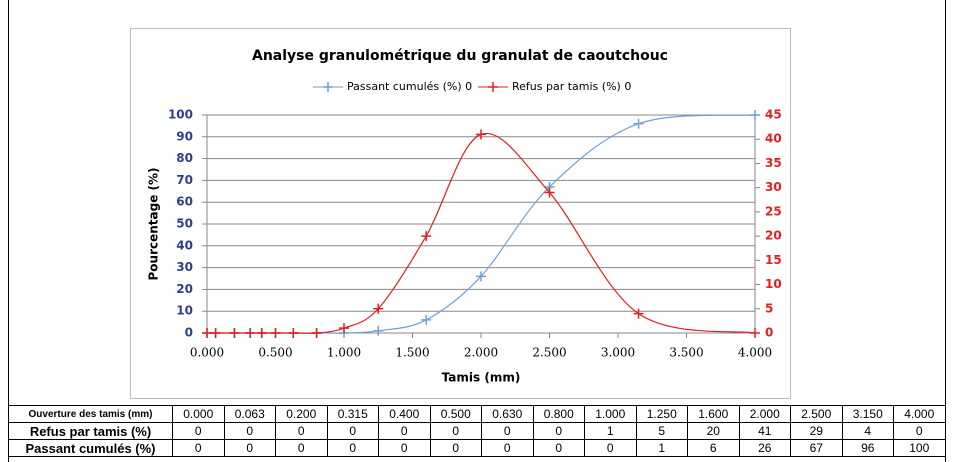 This screenshot has width=955, height=462. What do you see at coordinates (198, 414) in the screenshot?
I see `column-header: 0.000` at bounding box center [198, 414].